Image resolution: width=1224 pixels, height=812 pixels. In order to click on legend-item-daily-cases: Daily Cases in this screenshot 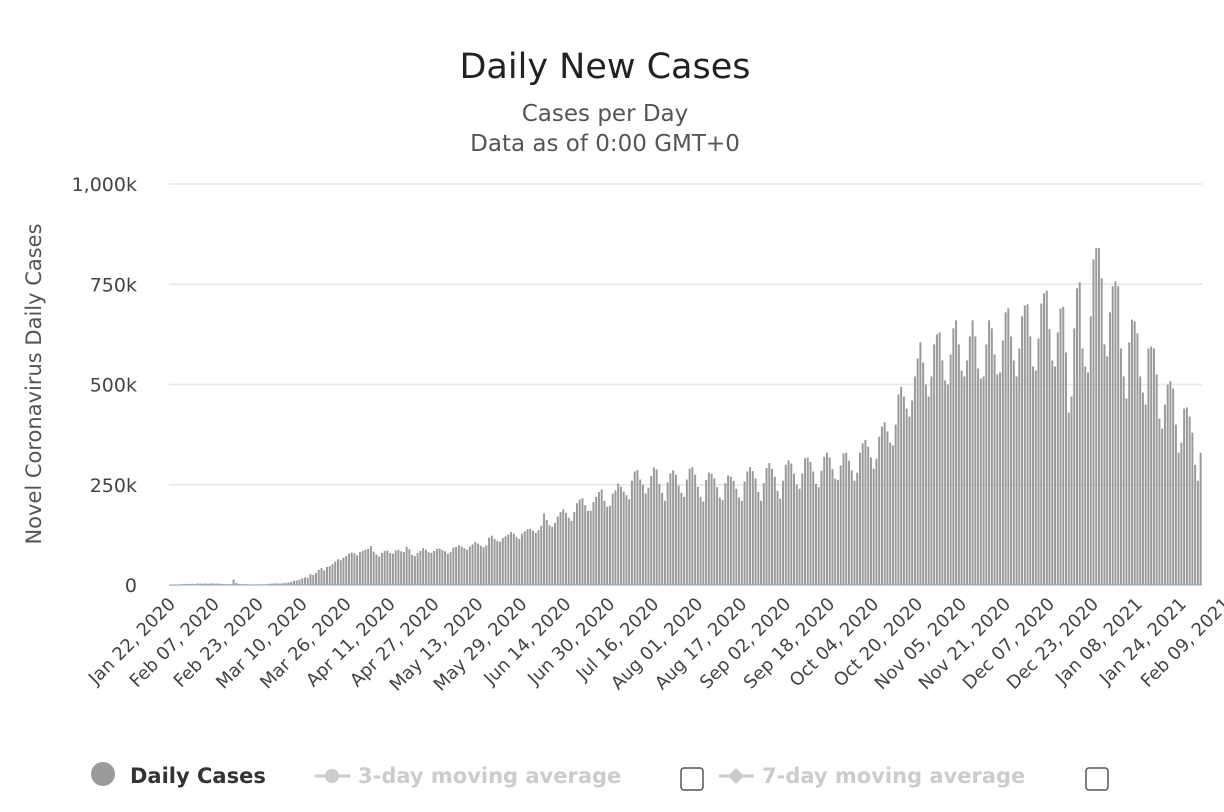, I will do `click(178, 775)`.